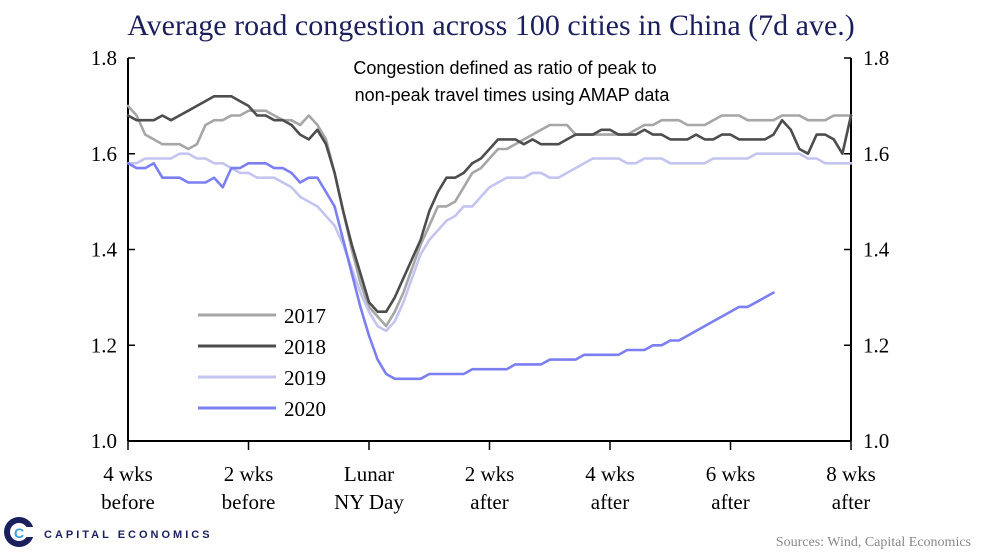 The height and width of the screenshot is (559, 983). I want to click on y-tick-label-right: 1.8, so click(876, 58).